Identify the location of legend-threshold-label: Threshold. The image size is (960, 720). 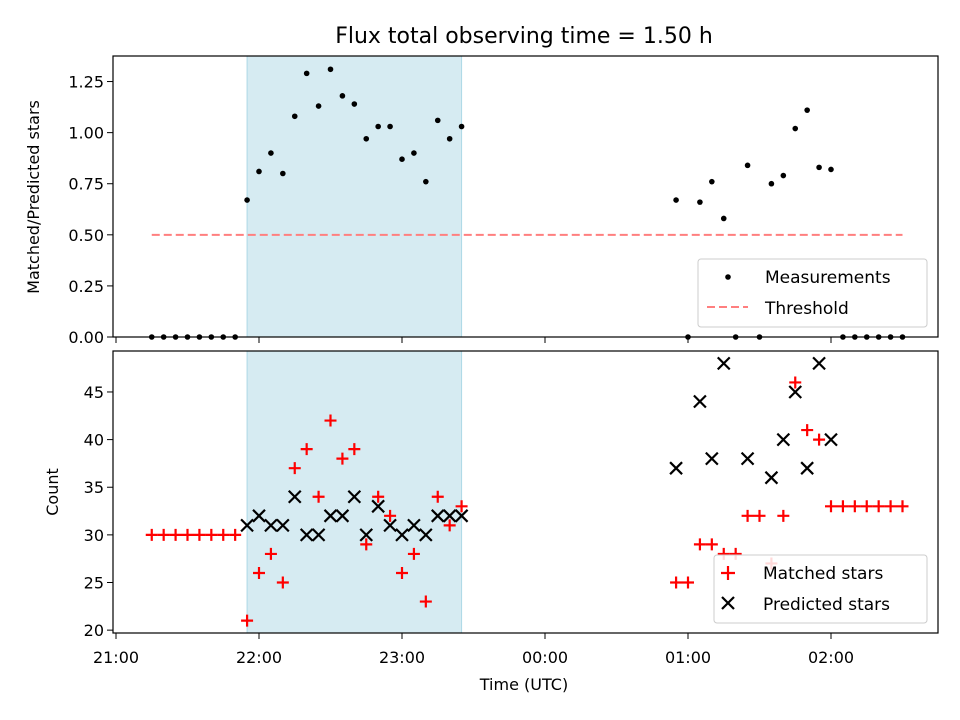
(806, 309).